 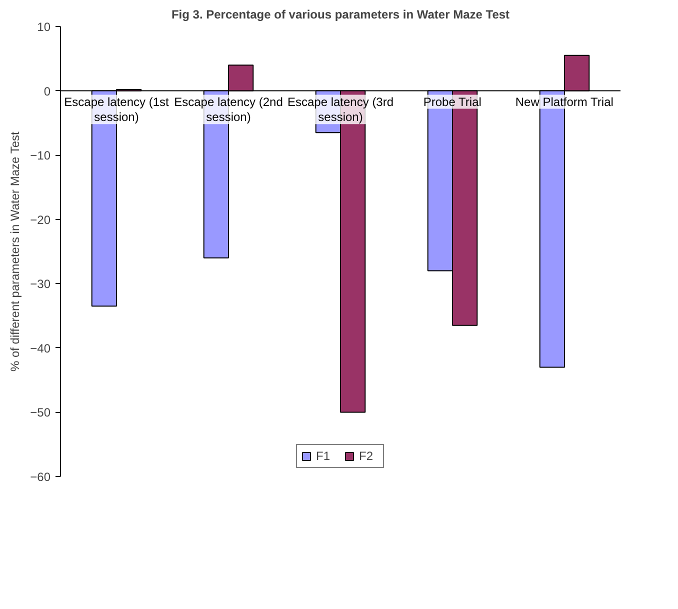 I want to click on y-tick-label: −30, so click(x=40, y=284).